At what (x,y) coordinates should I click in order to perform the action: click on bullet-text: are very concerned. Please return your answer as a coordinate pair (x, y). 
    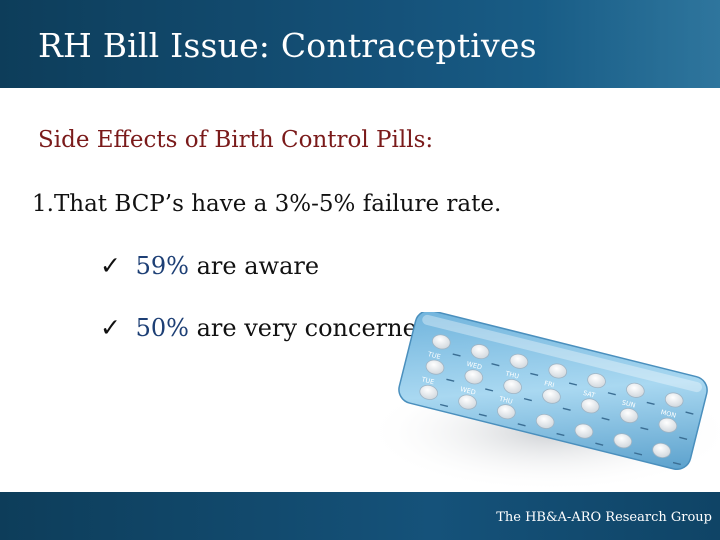
    Looking at the image, I should click on (314, 328).